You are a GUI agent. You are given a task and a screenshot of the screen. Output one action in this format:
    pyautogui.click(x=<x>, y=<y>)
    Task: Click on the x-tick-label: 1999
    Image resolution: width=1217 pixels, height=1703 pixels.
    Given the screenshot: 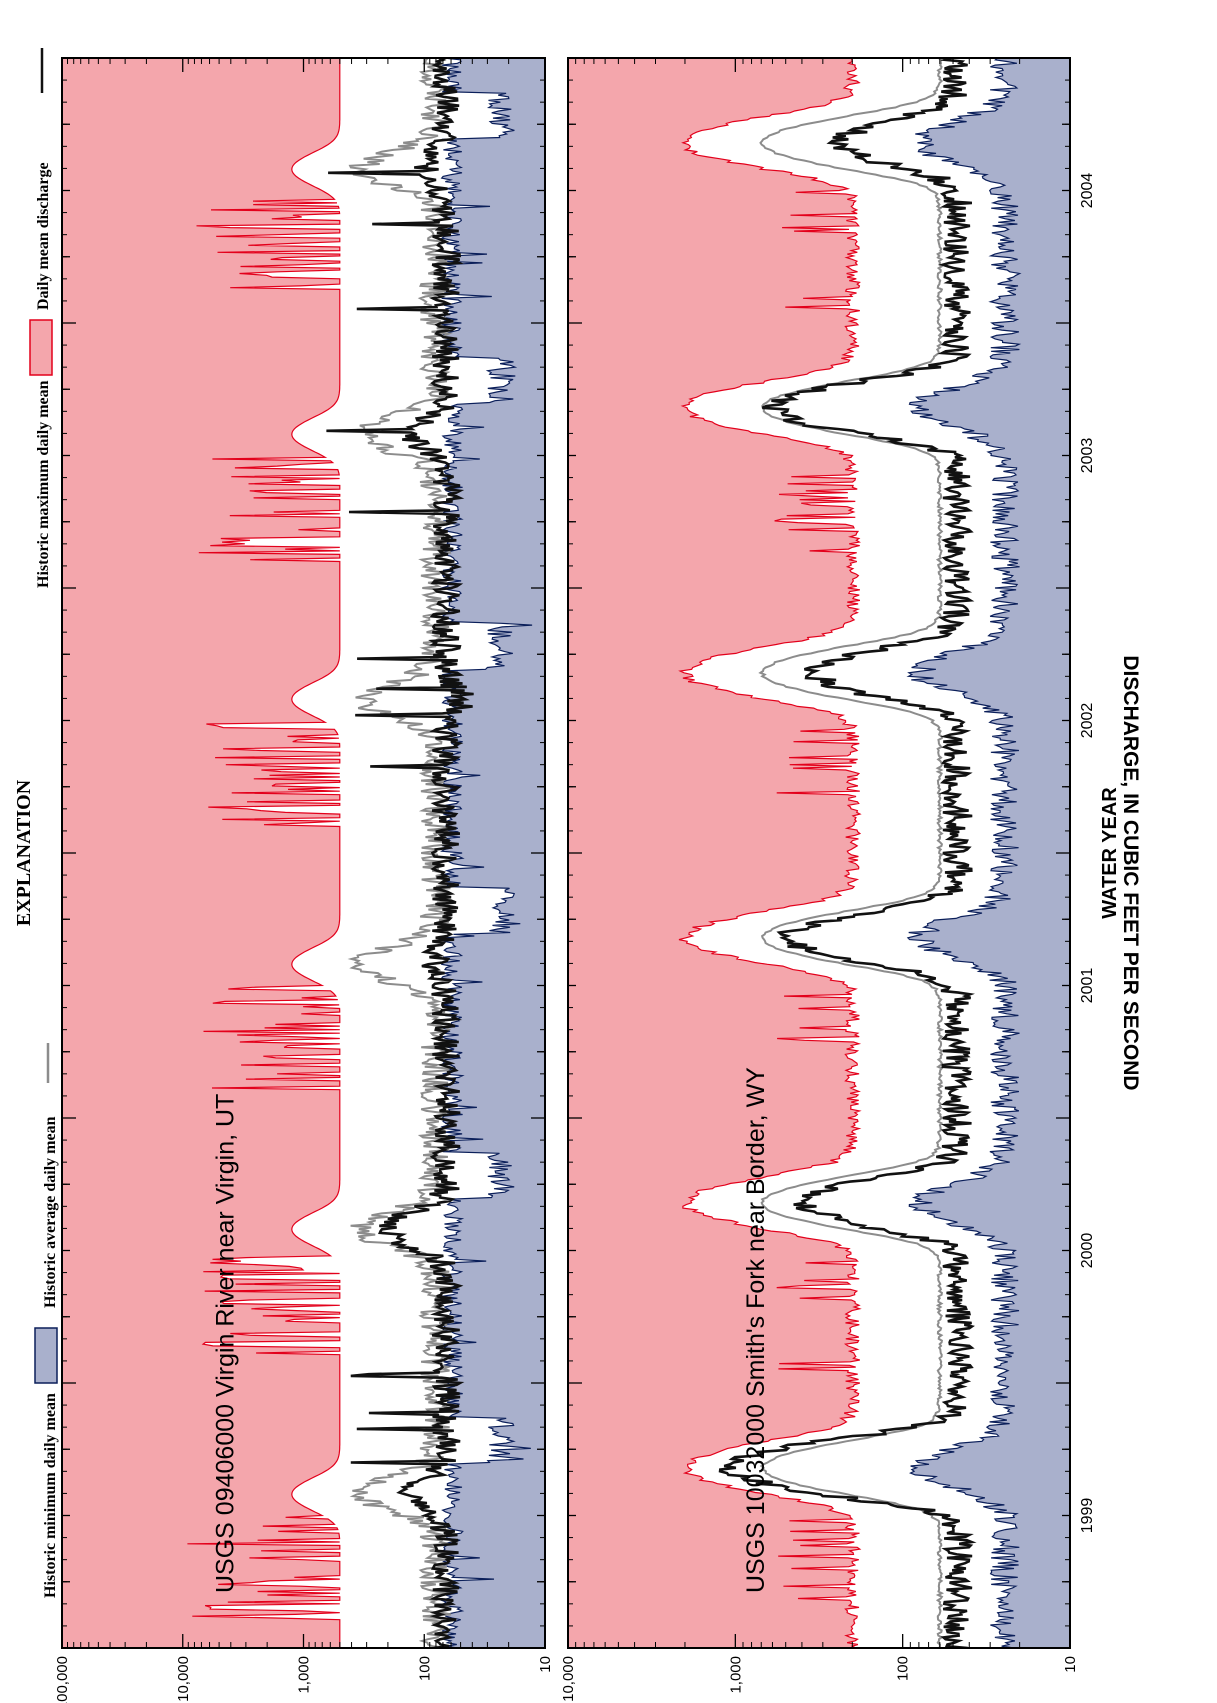 What is the action you would take?
    pyautogui.click(x=1087, y=1516)
    